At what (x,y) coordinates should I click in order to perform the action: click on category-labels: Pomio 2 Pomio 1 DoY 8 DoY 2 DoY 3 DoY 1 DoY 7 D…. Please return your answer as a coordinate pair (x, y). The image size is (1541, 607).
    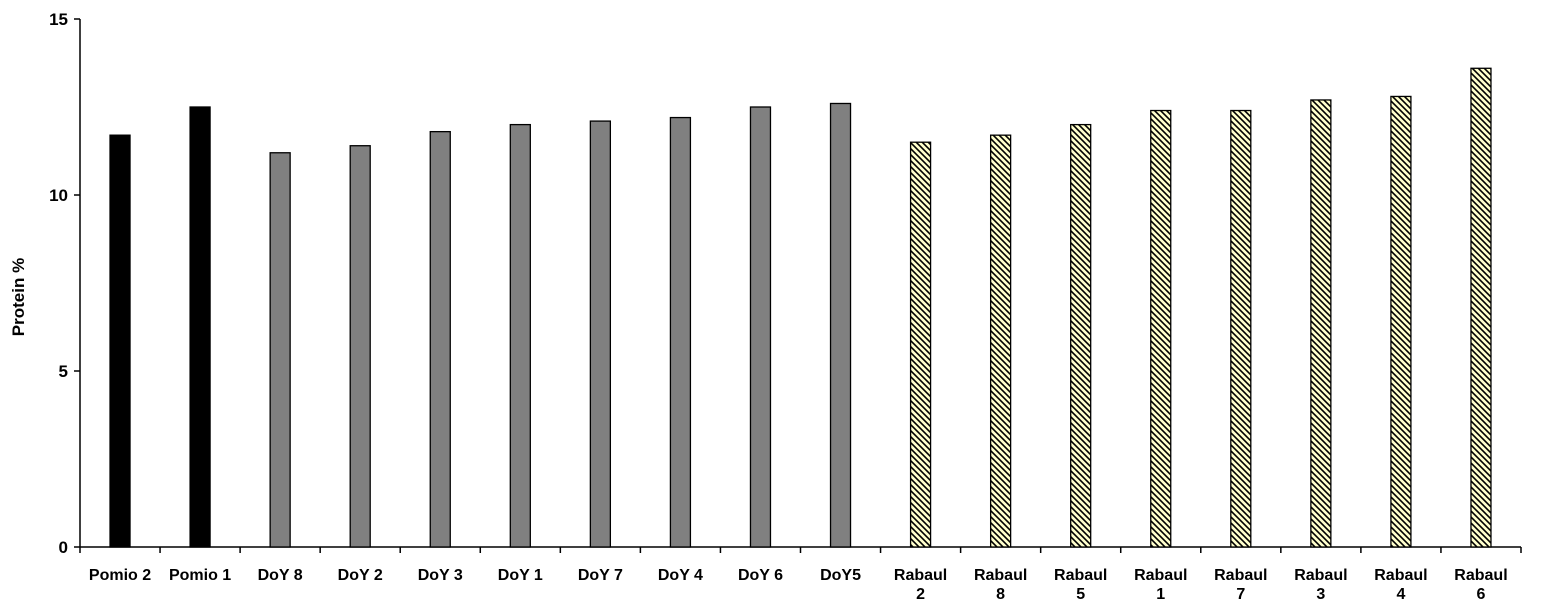
    Looking at the image, I should click on (798, 585).